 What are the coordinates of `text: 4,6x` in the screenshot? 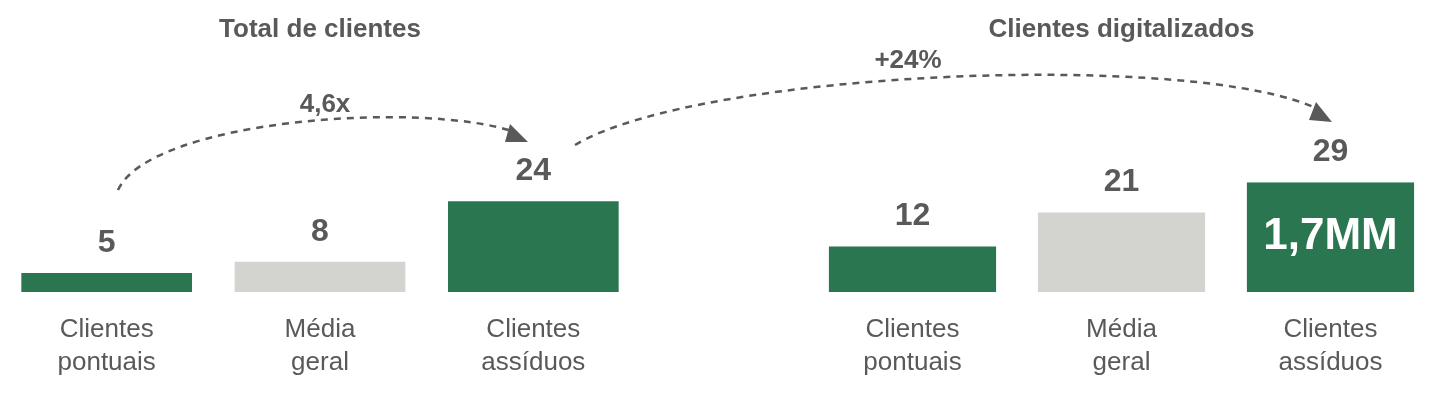 It's located at (325, 103).